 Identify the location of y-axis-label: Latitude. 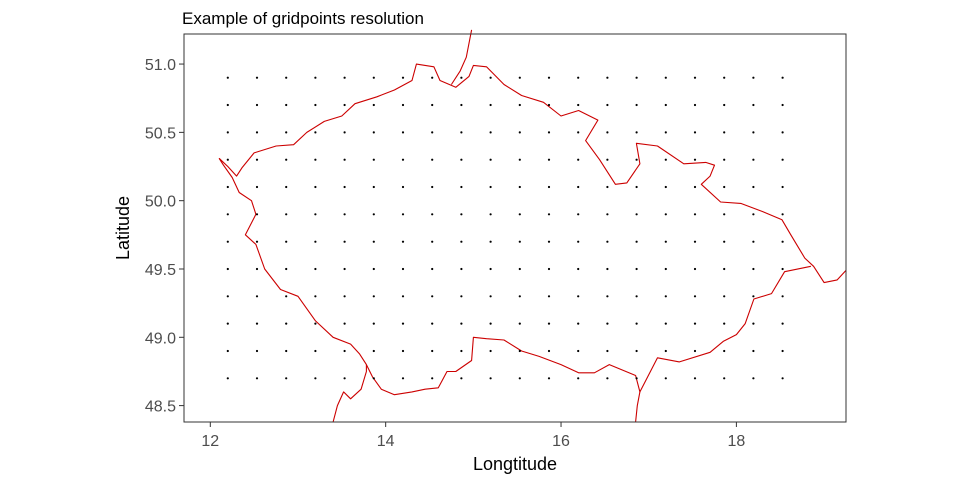
(123, 228).